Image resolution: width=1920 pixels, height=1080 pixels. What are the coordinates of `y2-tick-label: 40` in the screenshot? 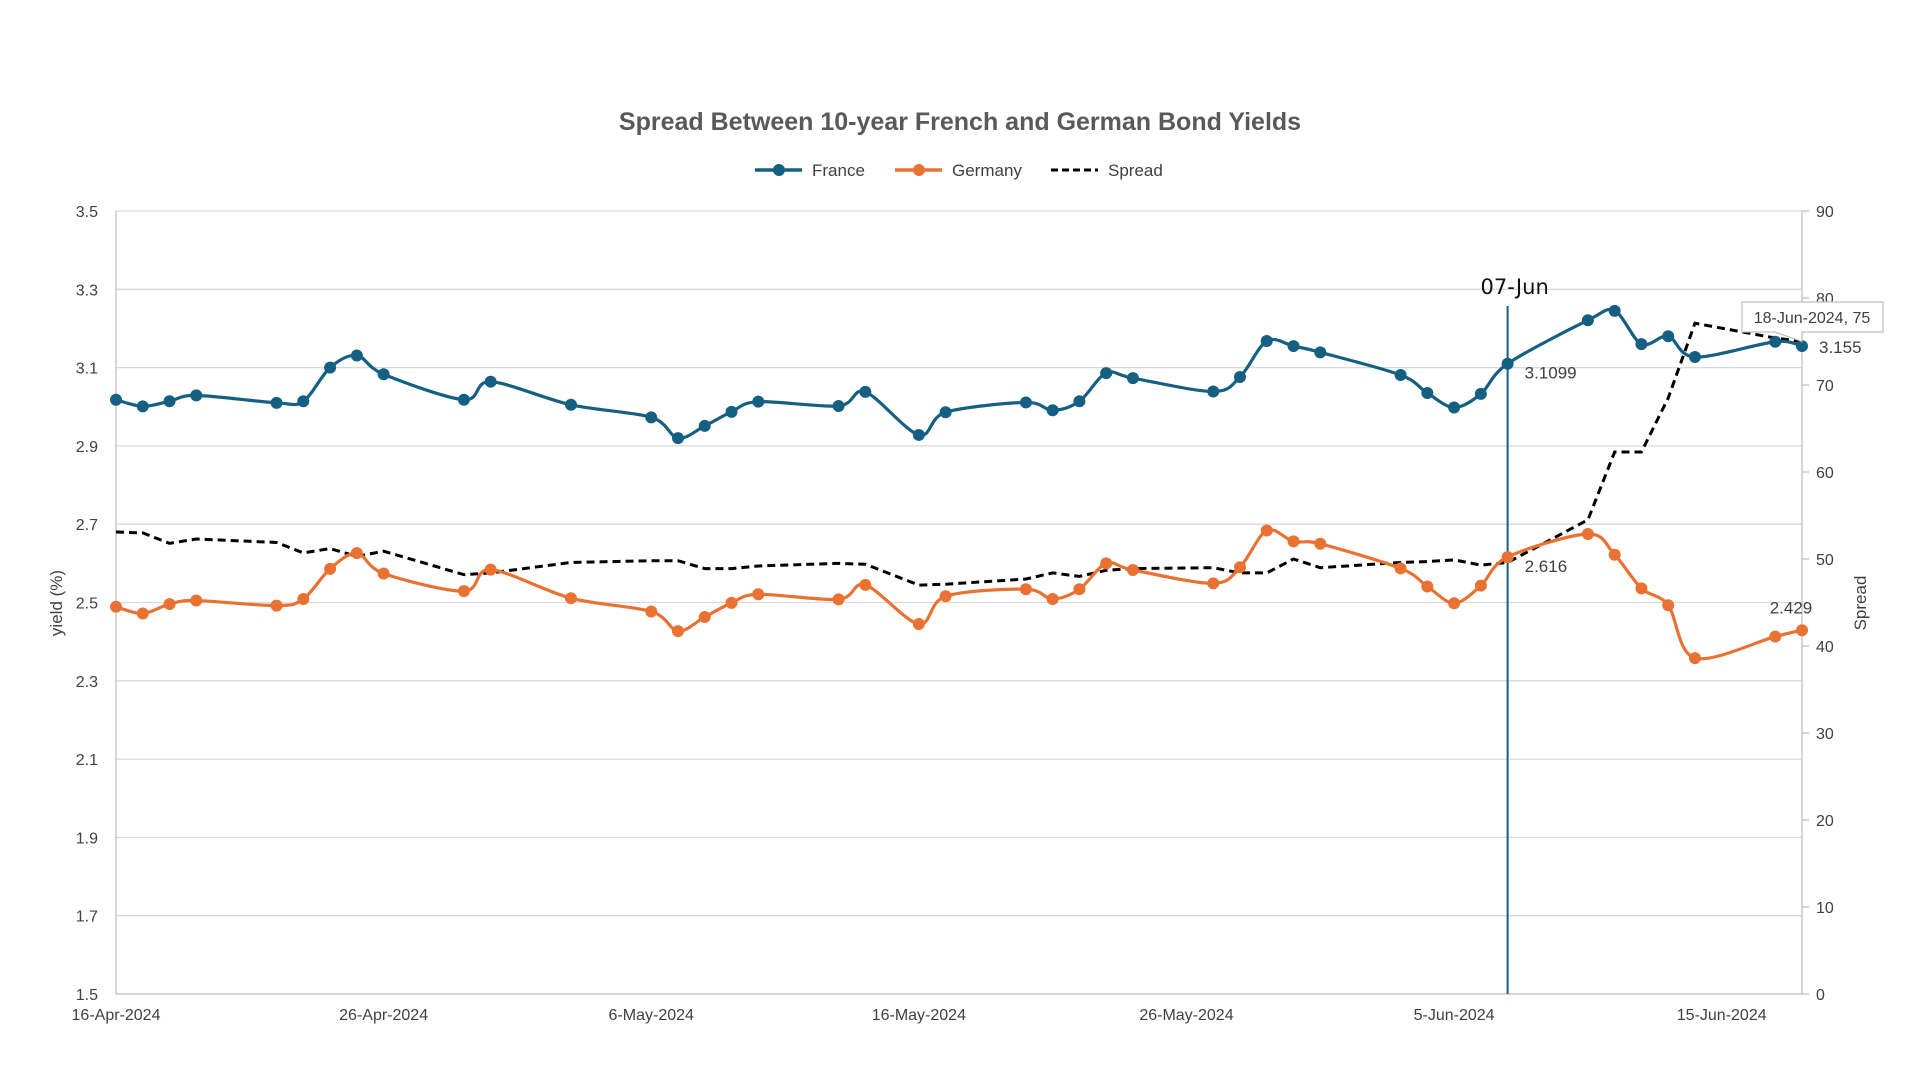 It's located at (1825, 647).